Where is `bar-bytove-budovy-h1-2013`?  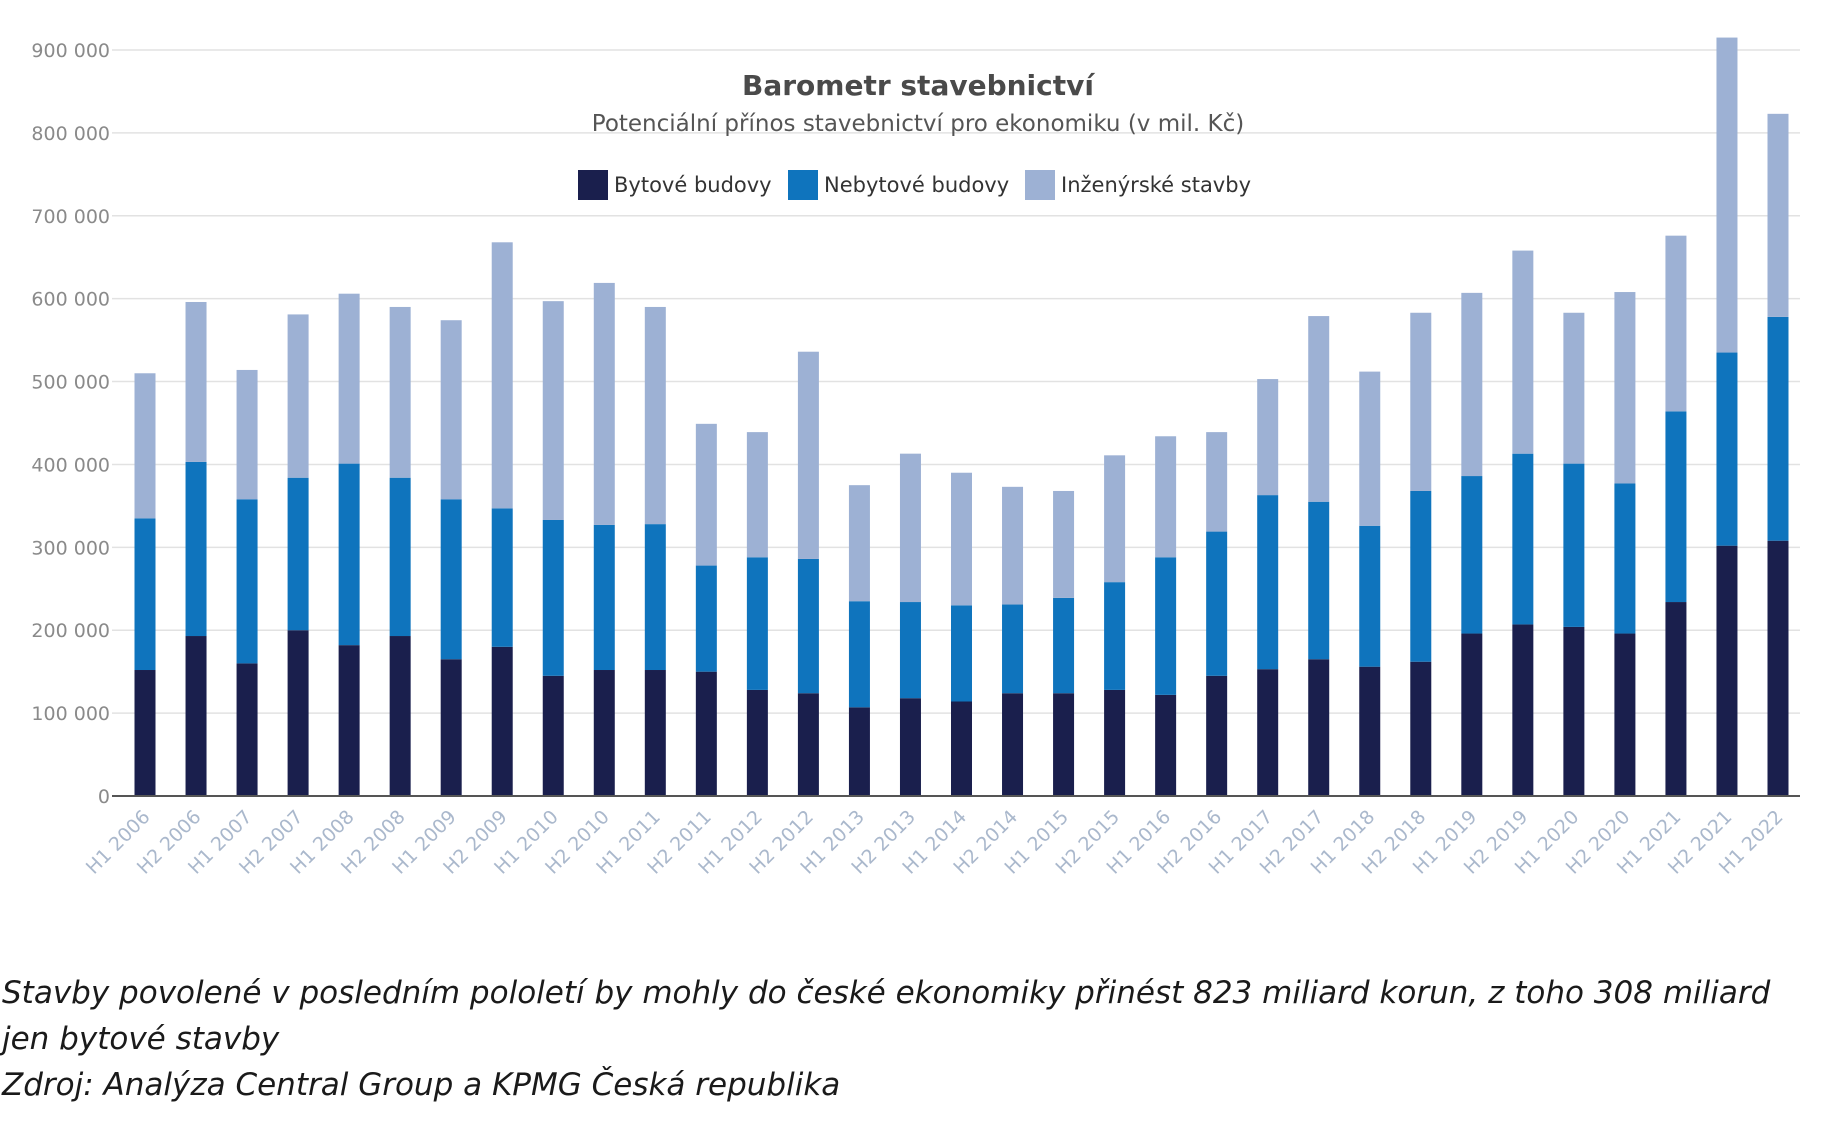 bar-bytove-budovy-h1-2013 is located at coordinates (859, 751).